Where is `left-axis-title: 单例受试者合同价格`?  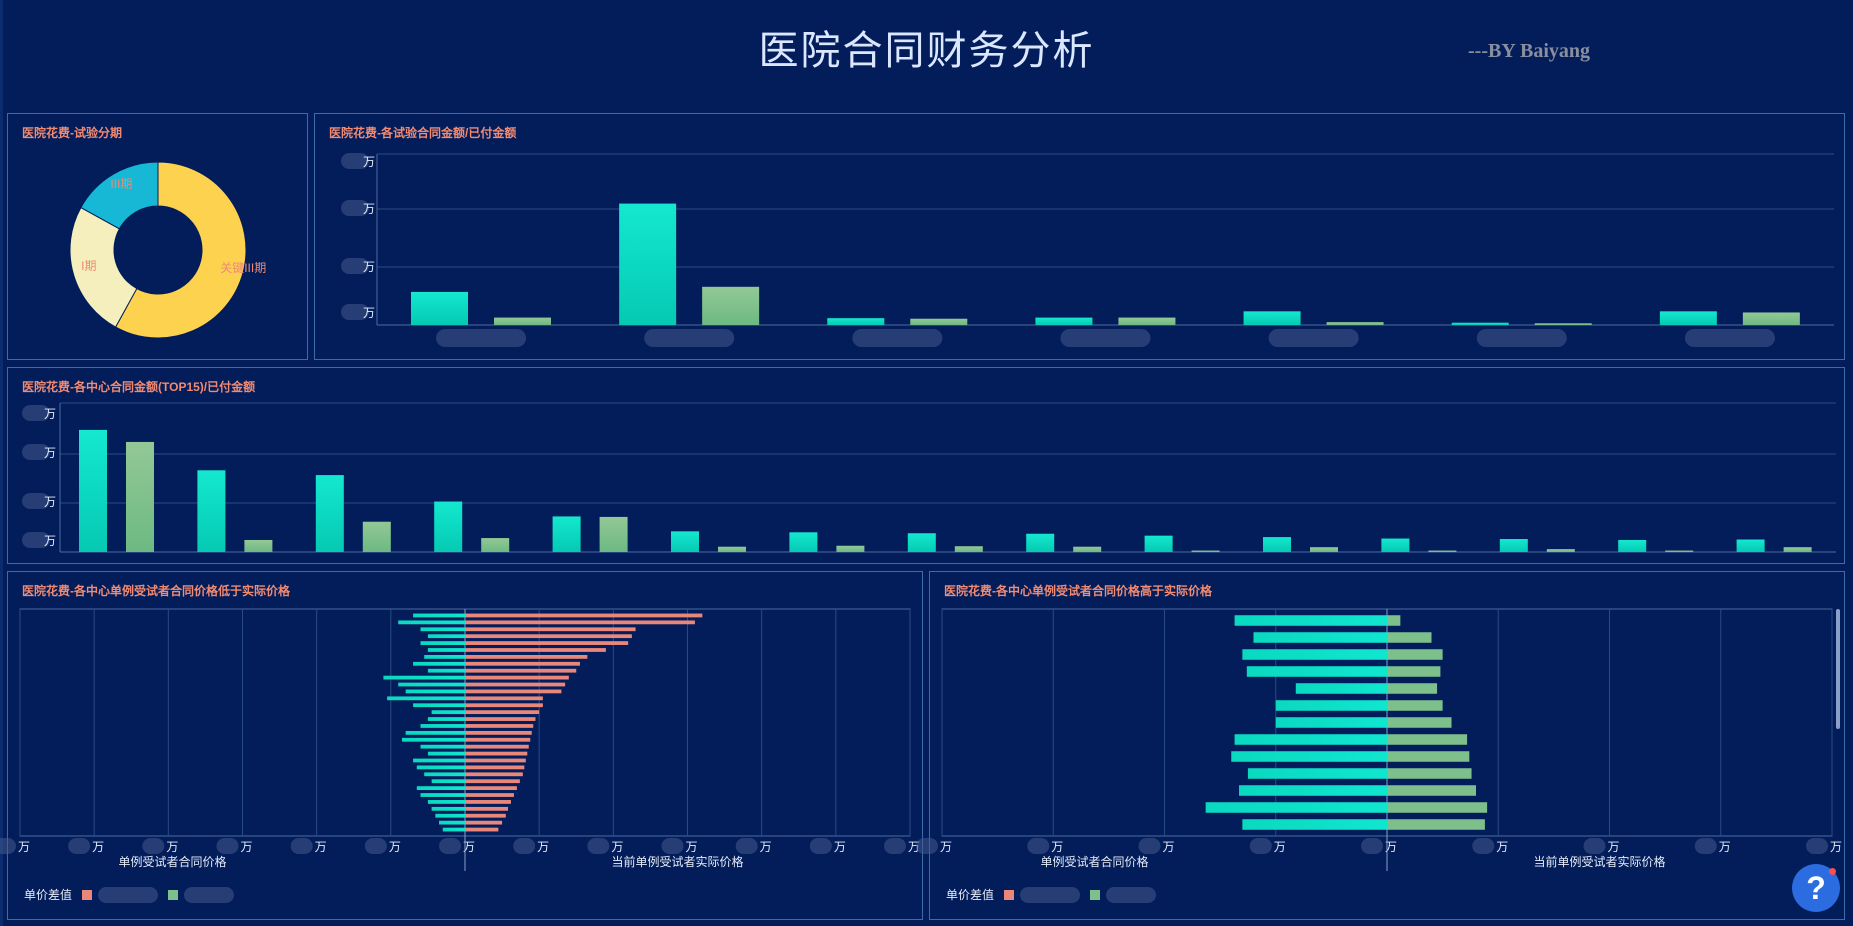 left-axis-title: 单例受试者合同价格 is located at coordinates (1094, 861).